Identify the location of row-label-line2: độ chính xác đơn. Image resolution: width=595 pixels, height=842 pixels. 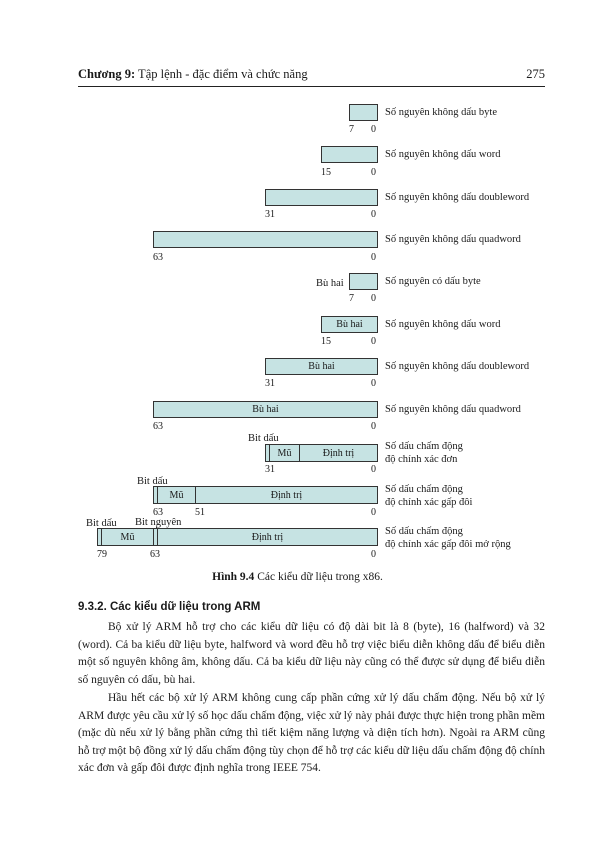
(421, 459).